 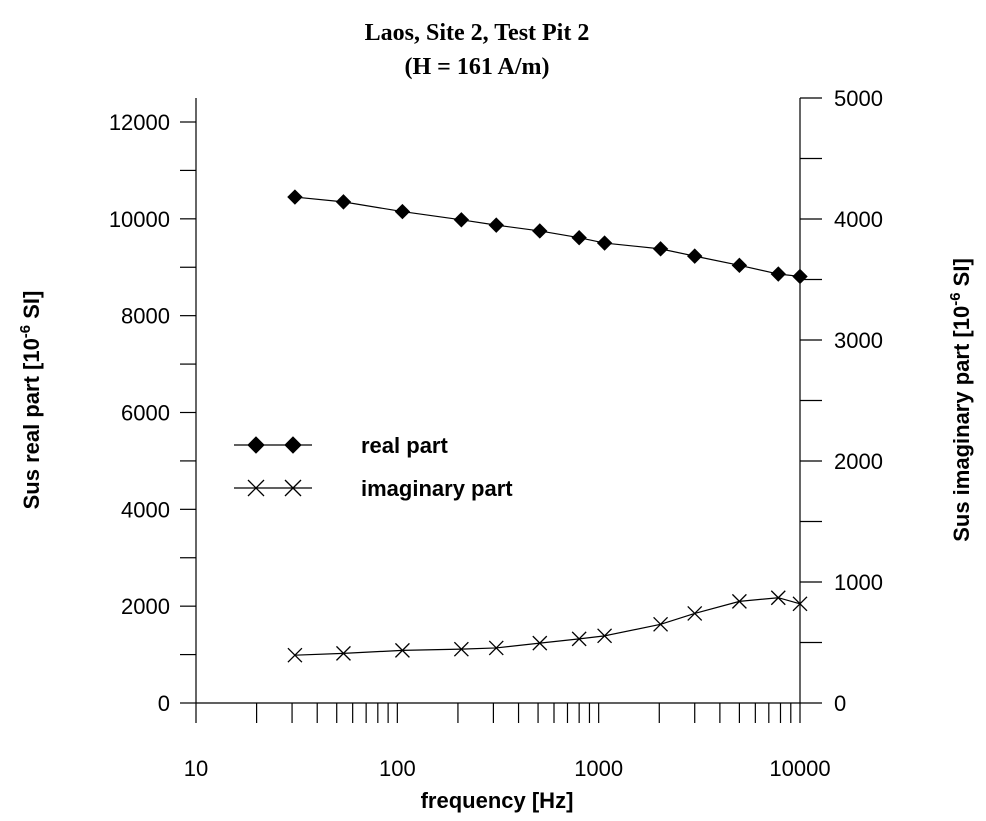 I want to click on y2-axis-label-exponent: -6, so click(x=955, y=298).